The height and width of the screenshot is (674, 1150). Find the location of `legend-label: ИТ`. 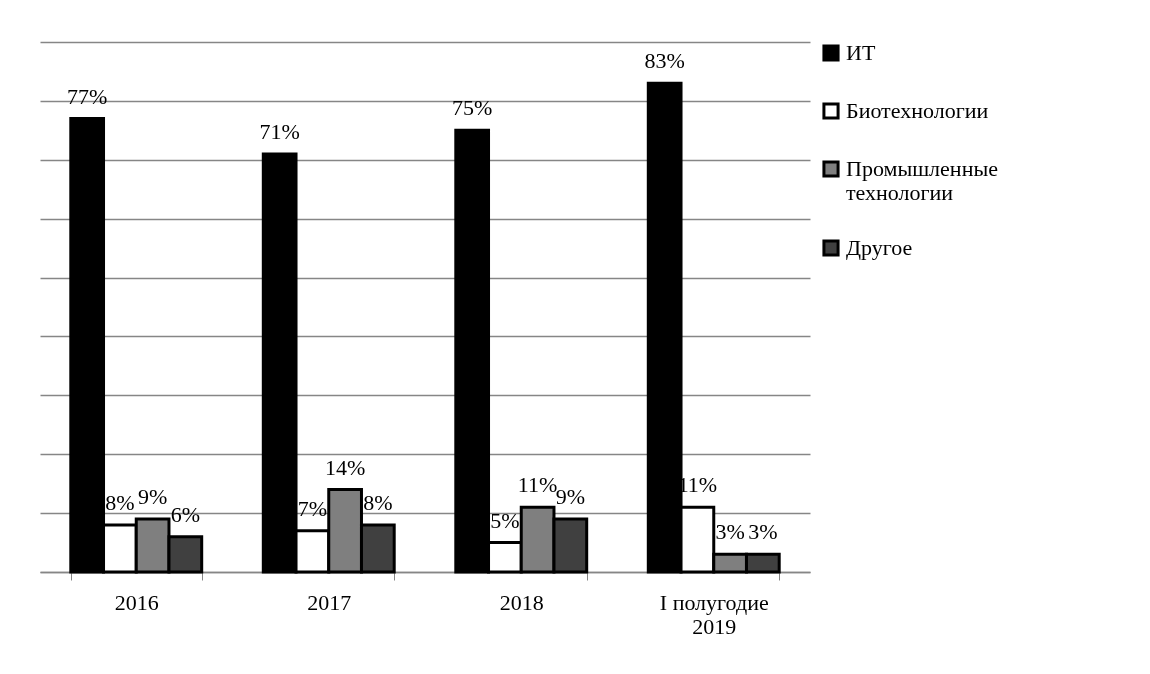

legend-label: ИТ is located at coordinates (861, 52).